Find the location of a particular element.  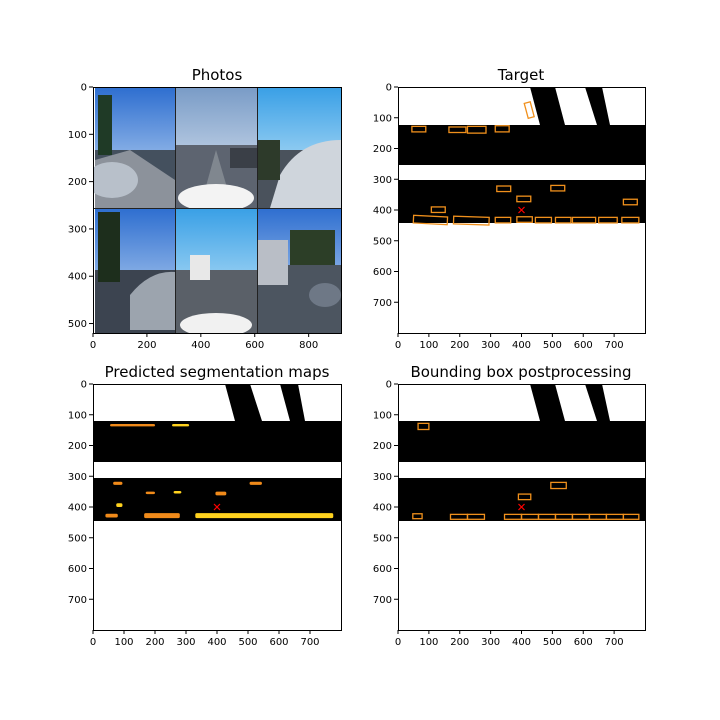

postprocessing-marker is located at coordinates (521, 507).